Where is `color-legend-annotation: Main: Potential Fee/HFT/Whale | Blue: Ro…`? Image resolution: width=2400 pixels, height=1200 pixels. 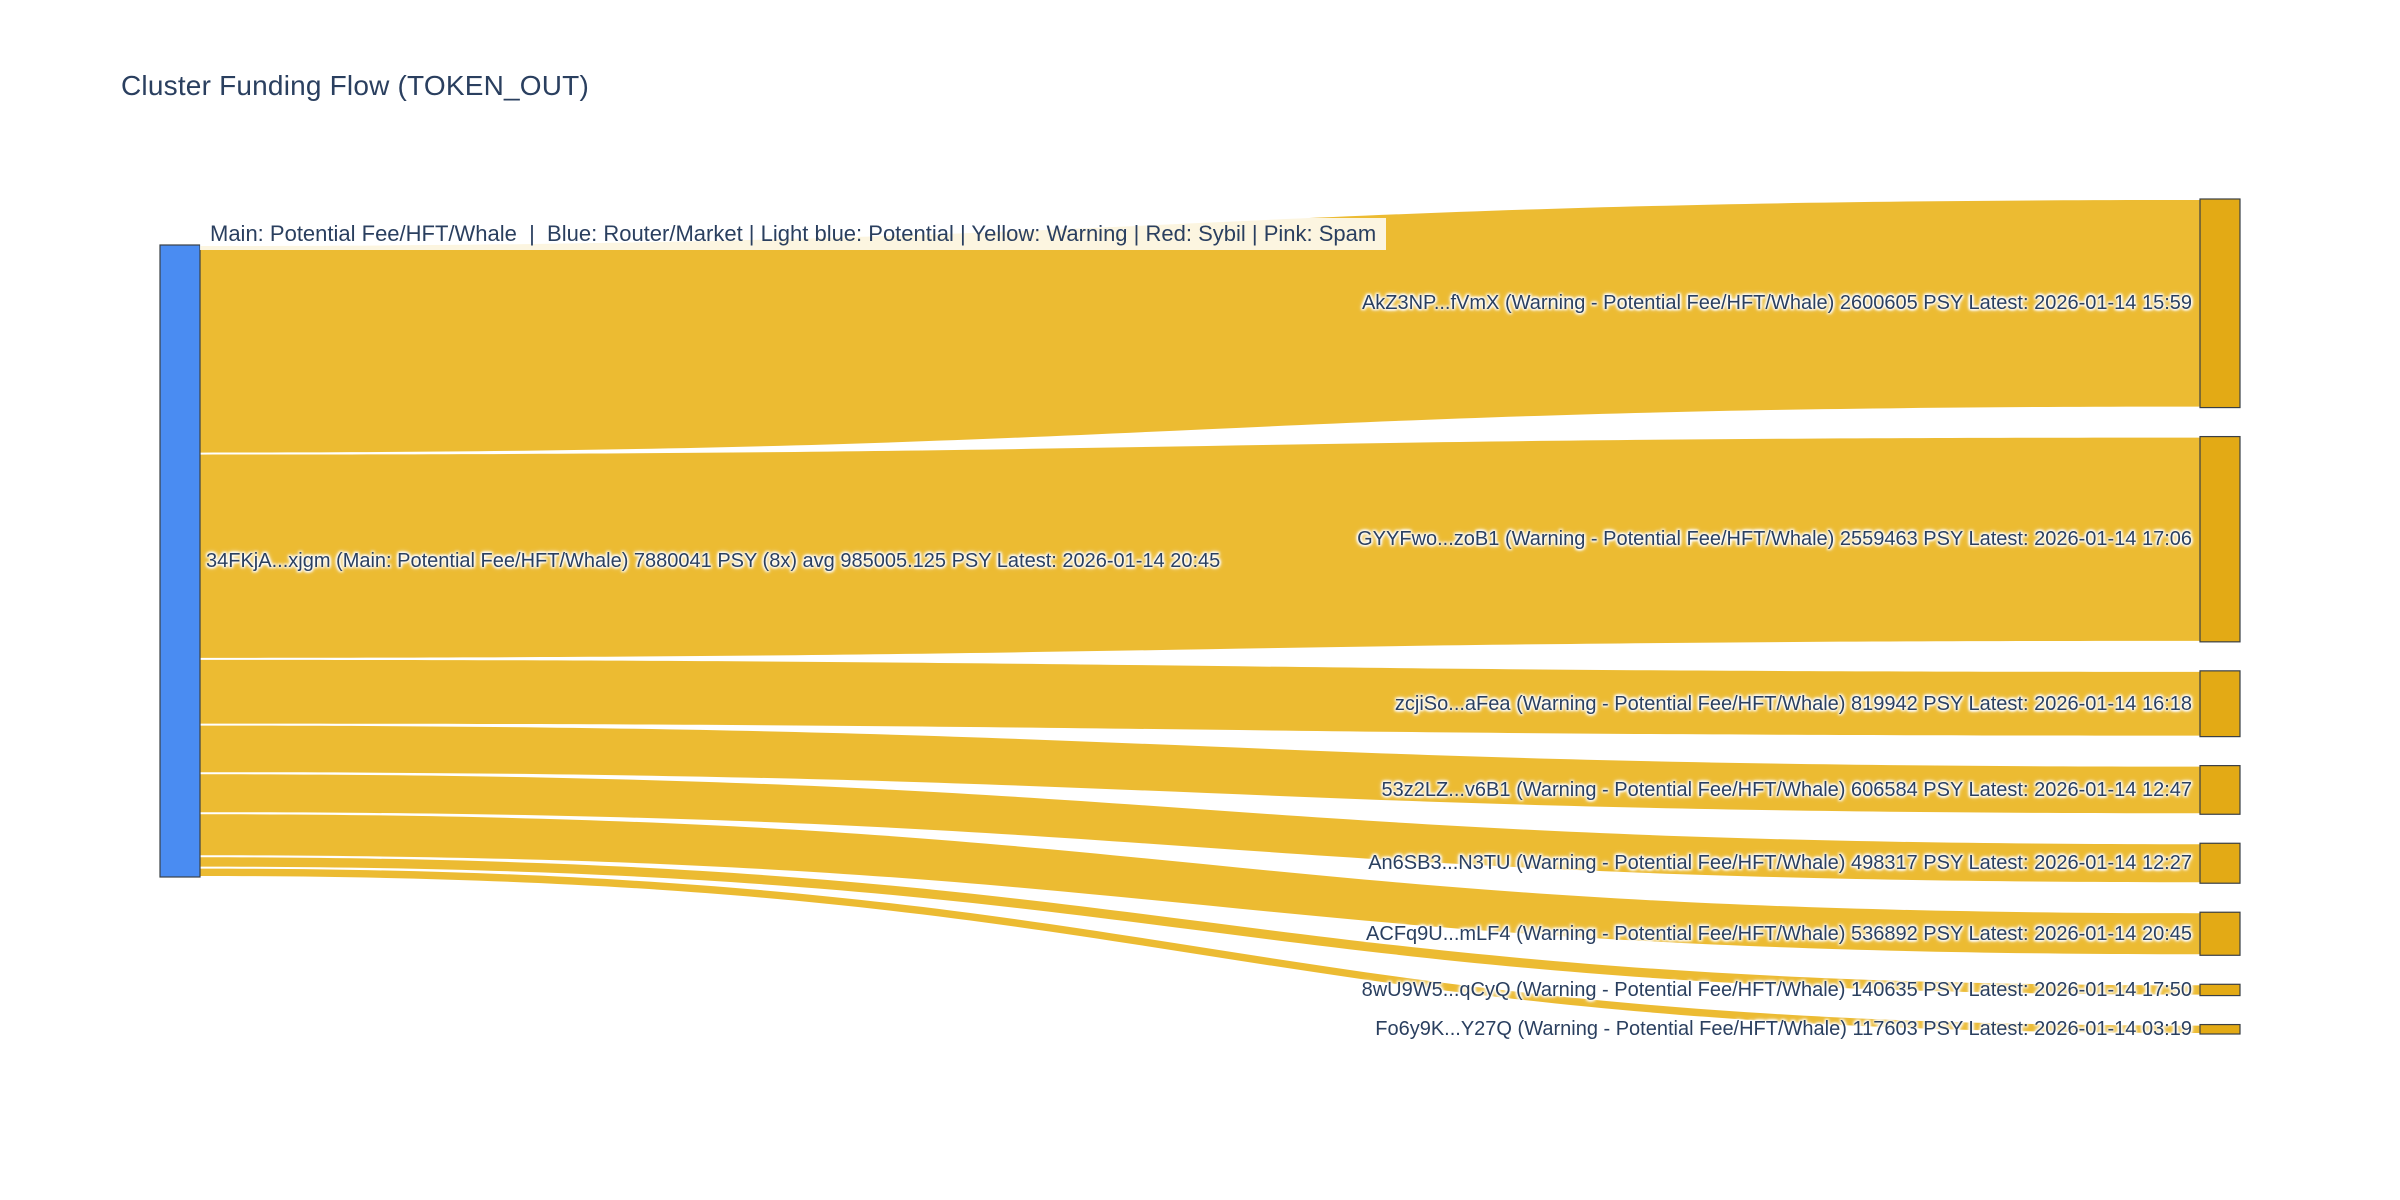
color-legend-annotation: Main: Potential Fee/HFT/Whale | Blue: Ro… is located at coordinates (793, 234).